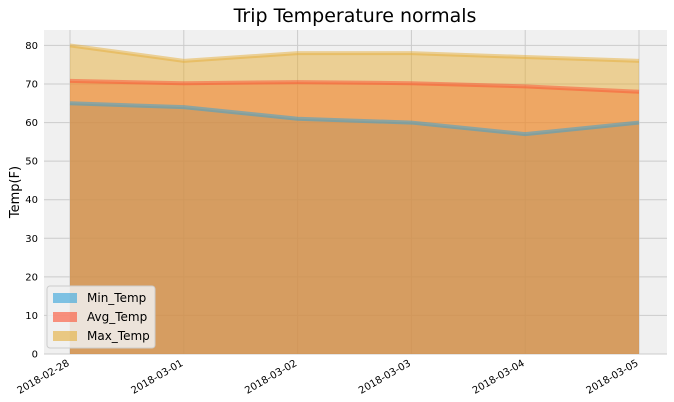 The width and height of the screenshot is (674, 402). What do you see at coordinates (31, 46) in the screenshot?
I see `y-tick-label-8: 80` at bounding box center [31, 46].